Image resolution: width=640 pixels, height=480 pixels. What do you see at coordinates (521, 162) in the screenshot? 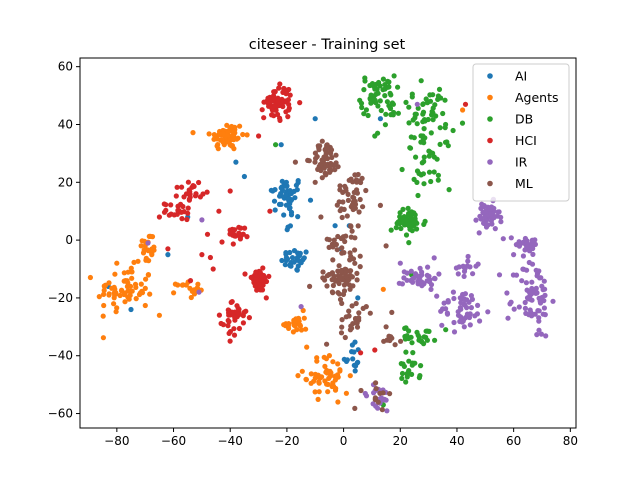
I see `legend-label: IR` at bounding box center [521, 162].